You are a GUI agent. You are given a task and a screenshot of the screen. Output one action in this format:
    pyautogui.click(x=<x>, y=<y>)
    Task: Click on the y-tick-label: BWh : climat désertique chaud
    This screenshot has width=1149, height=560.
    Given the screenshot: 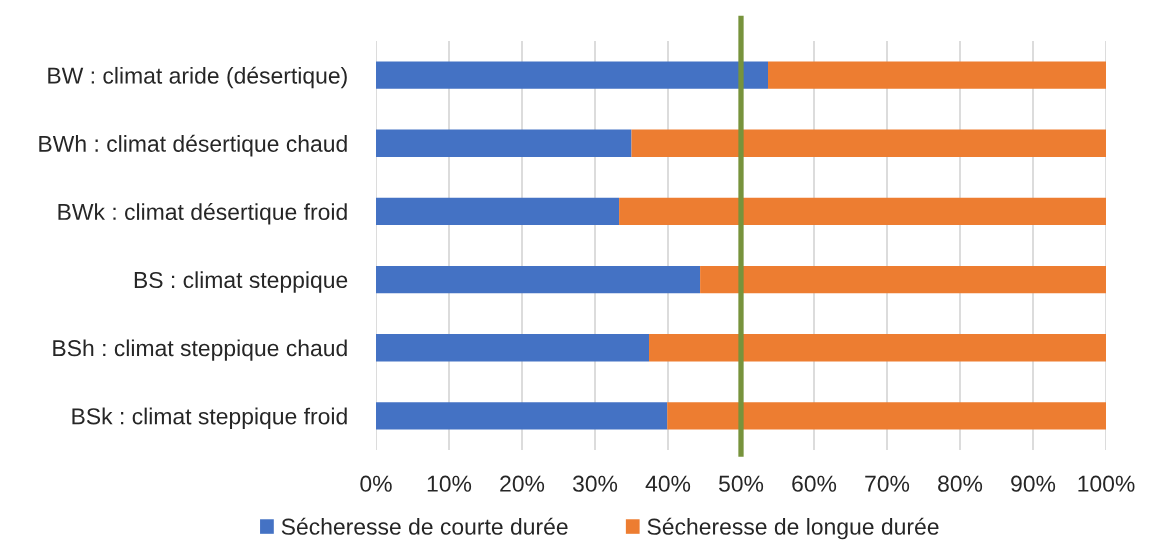 What is the action you would take?
    pyautogui.click(x=193, y=145)
    